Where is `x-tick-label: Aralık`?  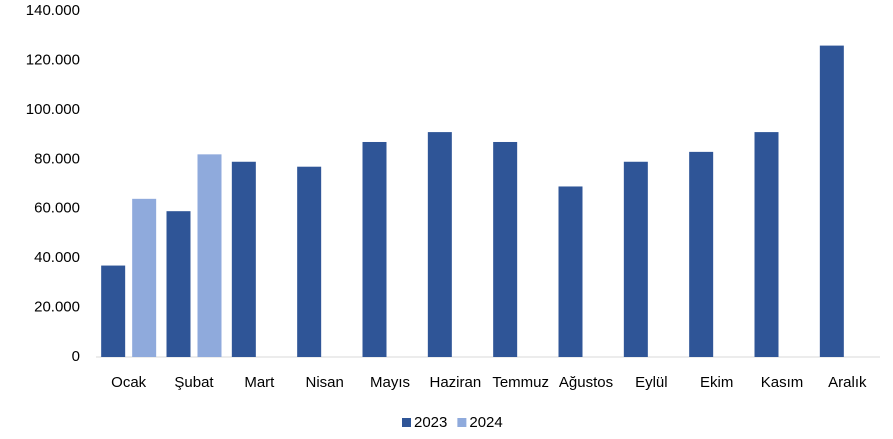 x-tick-label: Aralık is located at coordinates (847, 382).